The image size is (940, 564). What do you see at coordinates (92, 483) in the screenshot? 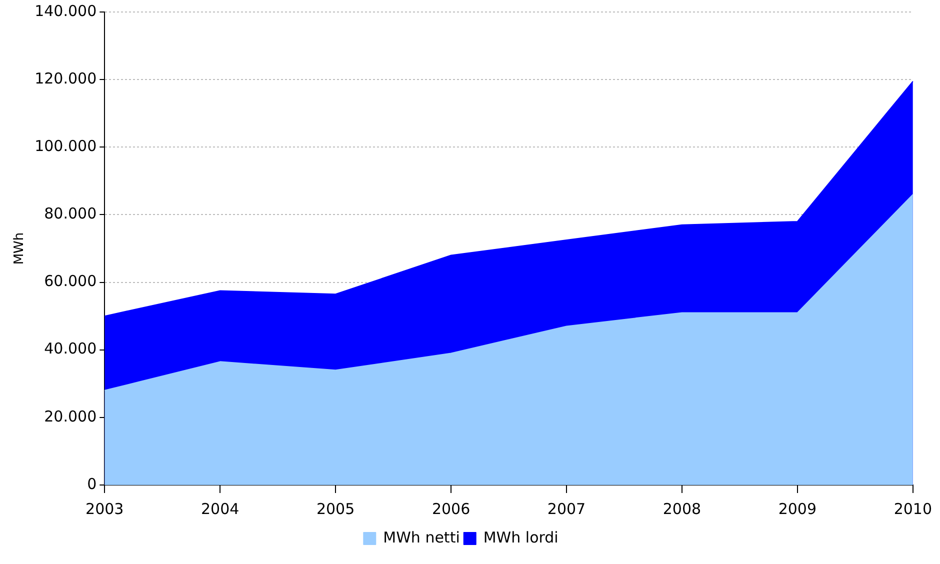
I see `y-tick-label: 0` at bounding box center [92, 483].